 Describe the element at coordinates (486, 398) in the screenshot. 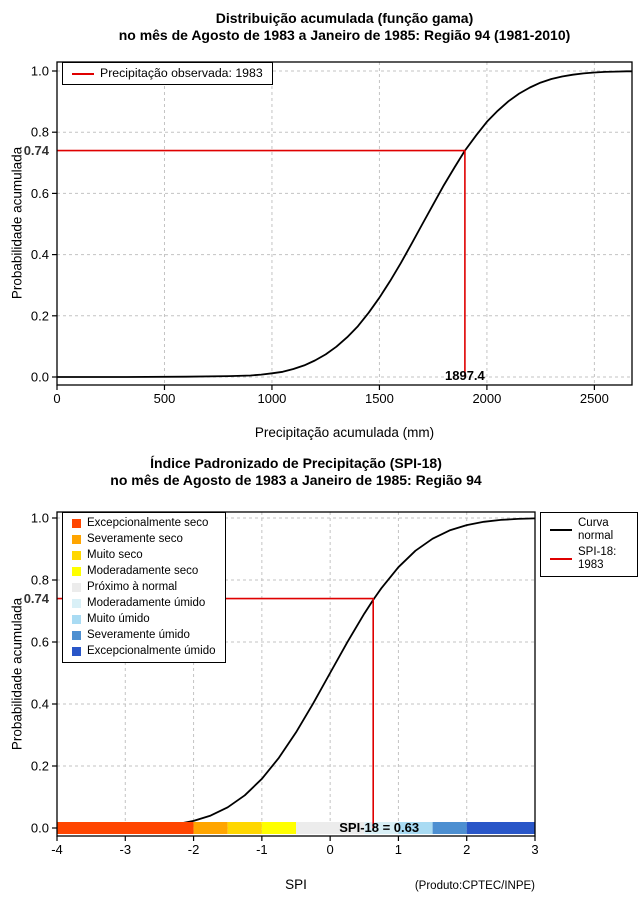

I see `x-tick-label: 2000` at that location.